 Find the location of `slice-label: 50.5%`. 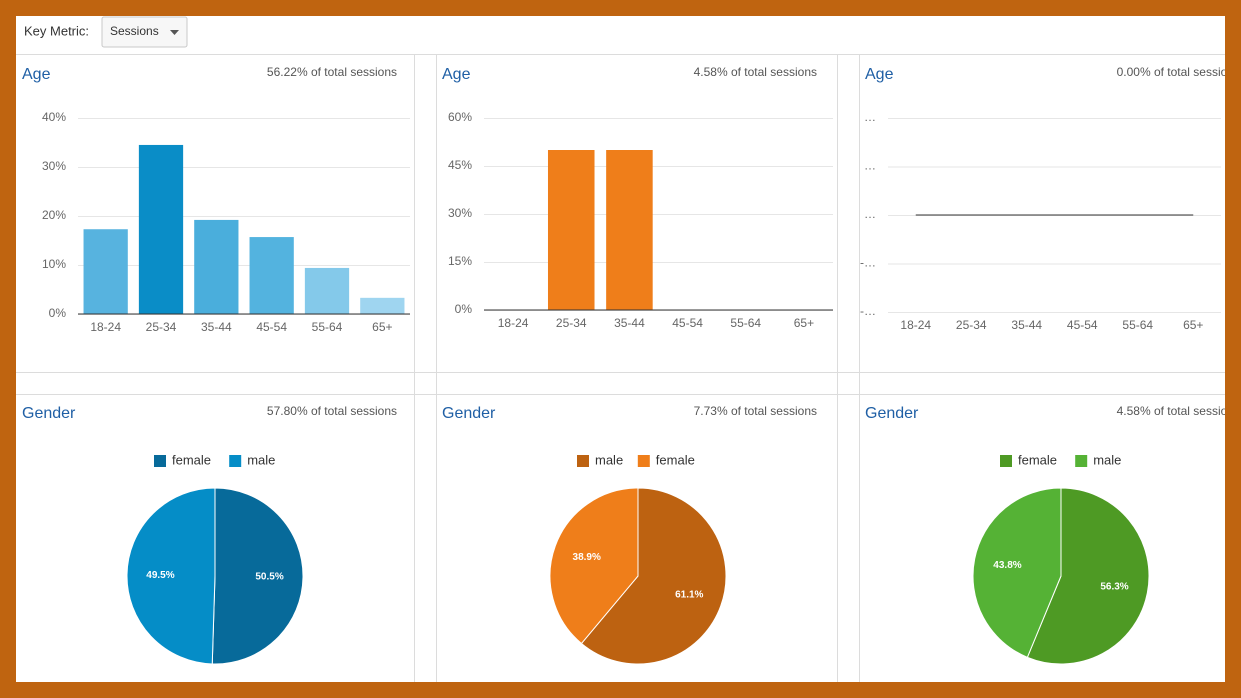

slice-label: 50.5% is located at coordinates (269, 576).